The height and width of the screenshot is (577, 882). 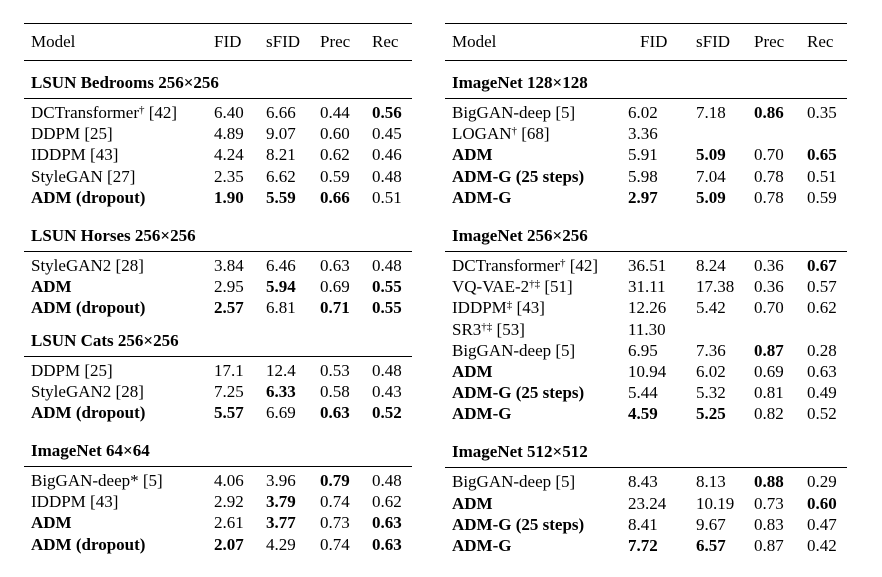 I want to click on prec-value: 0.82, so click(x=769, y=414).